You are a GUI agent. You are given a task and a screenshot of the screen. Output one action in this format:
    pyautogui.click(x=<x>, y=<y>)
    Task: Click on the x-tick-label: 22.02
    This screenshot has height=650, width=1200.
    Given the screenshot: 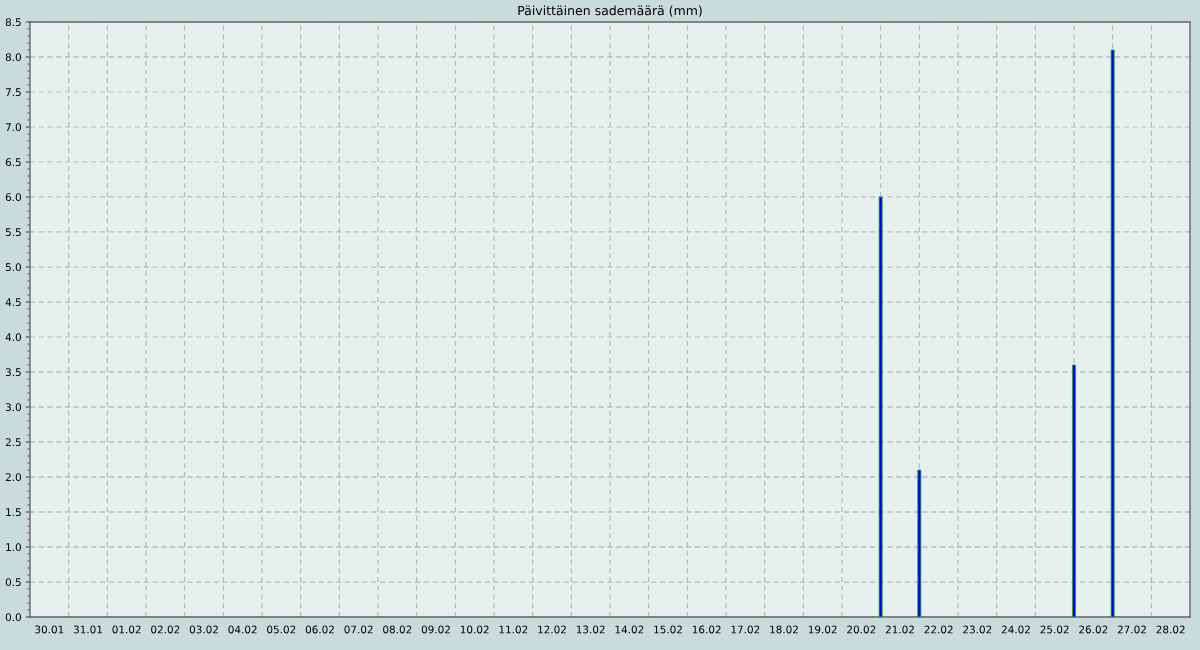 What is the action you would take?
    pyautogui.click(x=938, y=629)
    